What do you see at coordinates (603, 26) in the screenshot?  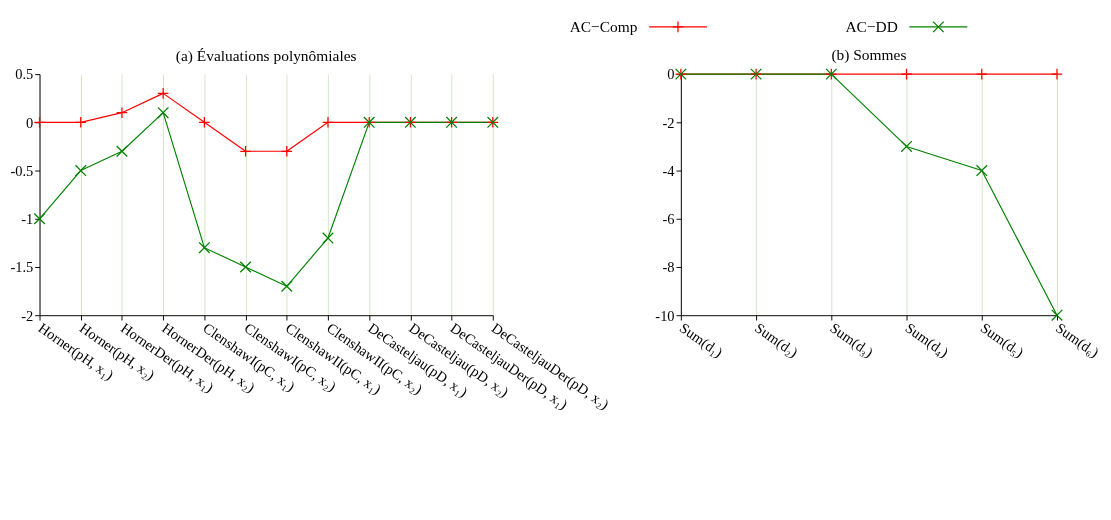 I see `legend-label: AC−Comp` at bounding box center [603, 26].